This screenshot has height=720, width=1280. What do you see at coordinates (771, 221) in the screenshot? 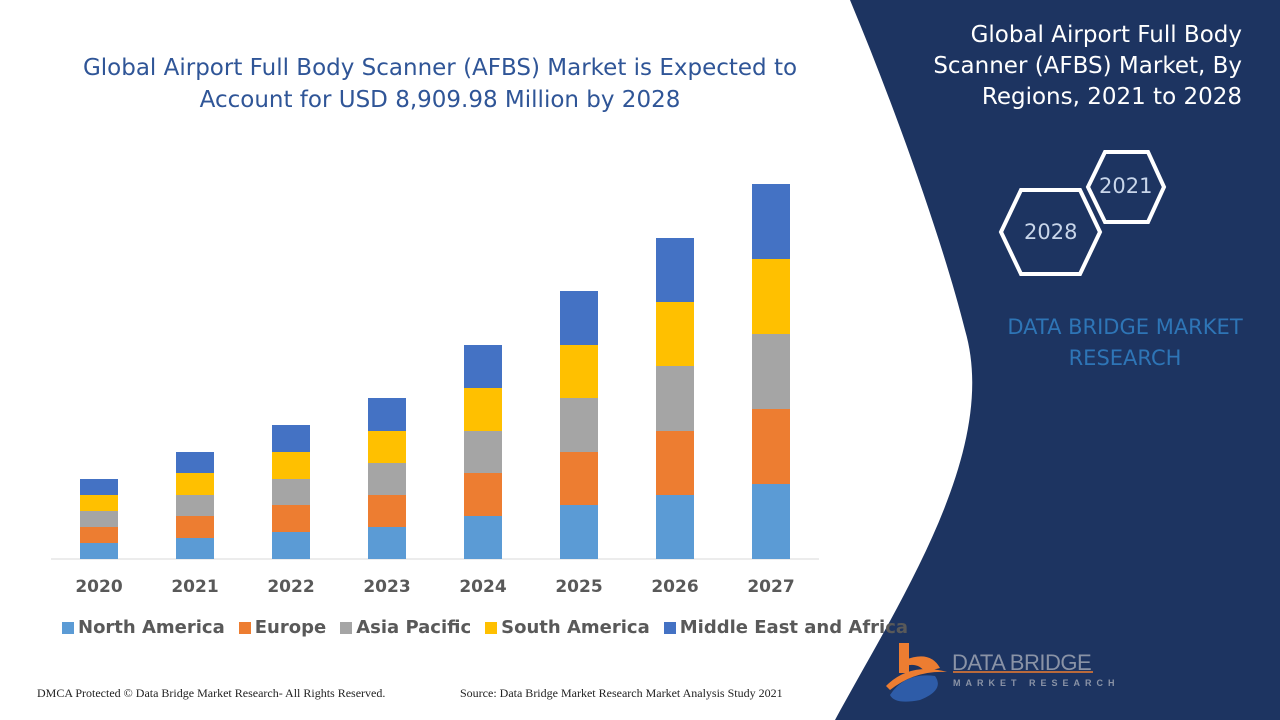
I see `bar-2027-middle-east-and-africa` at bounding box center [771, 221].